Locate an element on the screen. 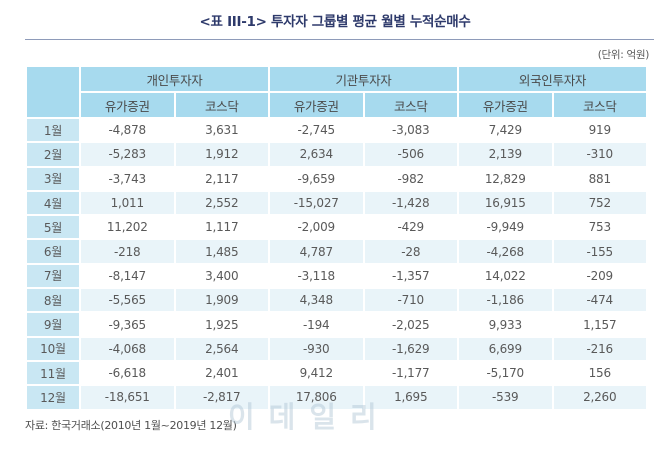 The width and height of the screenshot is (670, 459). subheader-kospi-individual: 유가증권 is located at coordinates (127, 105).